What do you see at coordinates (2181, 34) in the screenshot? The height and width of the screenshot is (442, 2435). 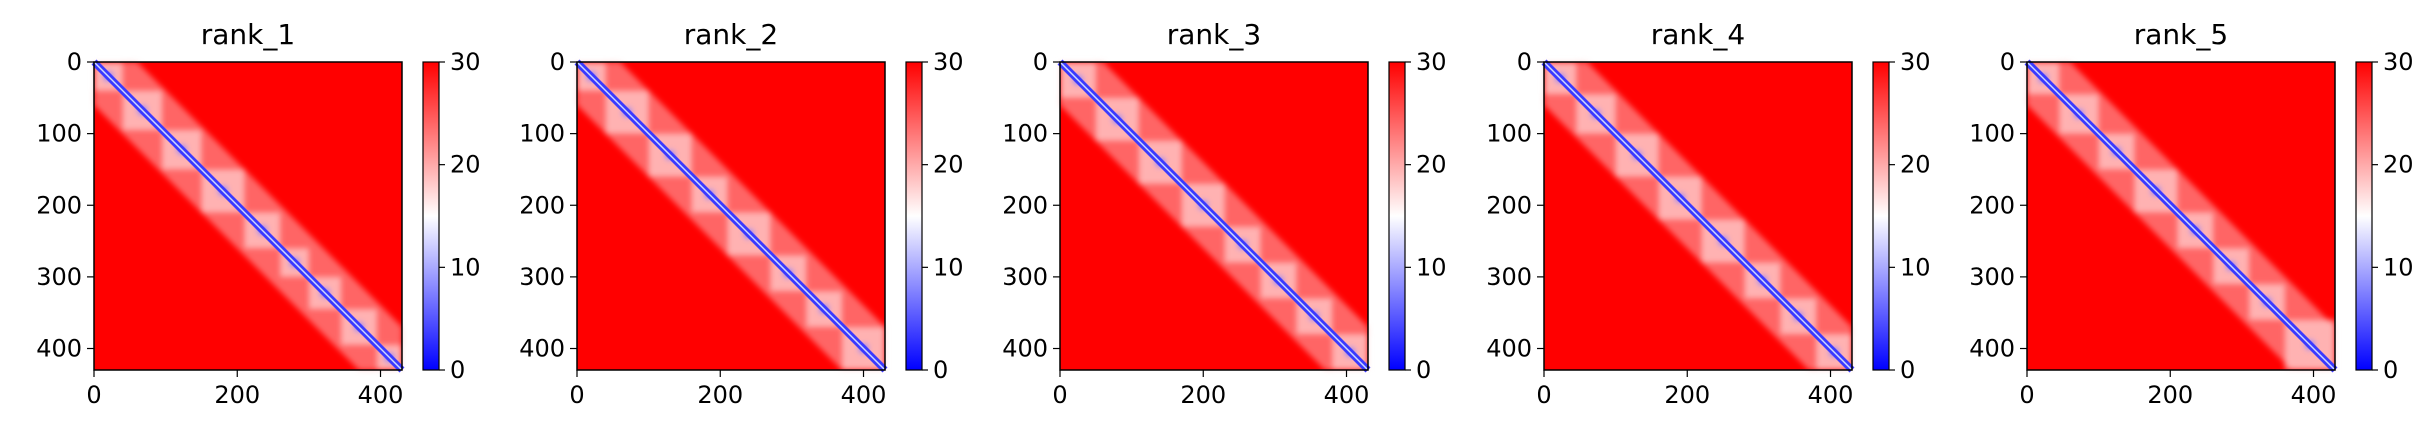 I see `chart-title: rank_5` at bounding box center [2181, 34].